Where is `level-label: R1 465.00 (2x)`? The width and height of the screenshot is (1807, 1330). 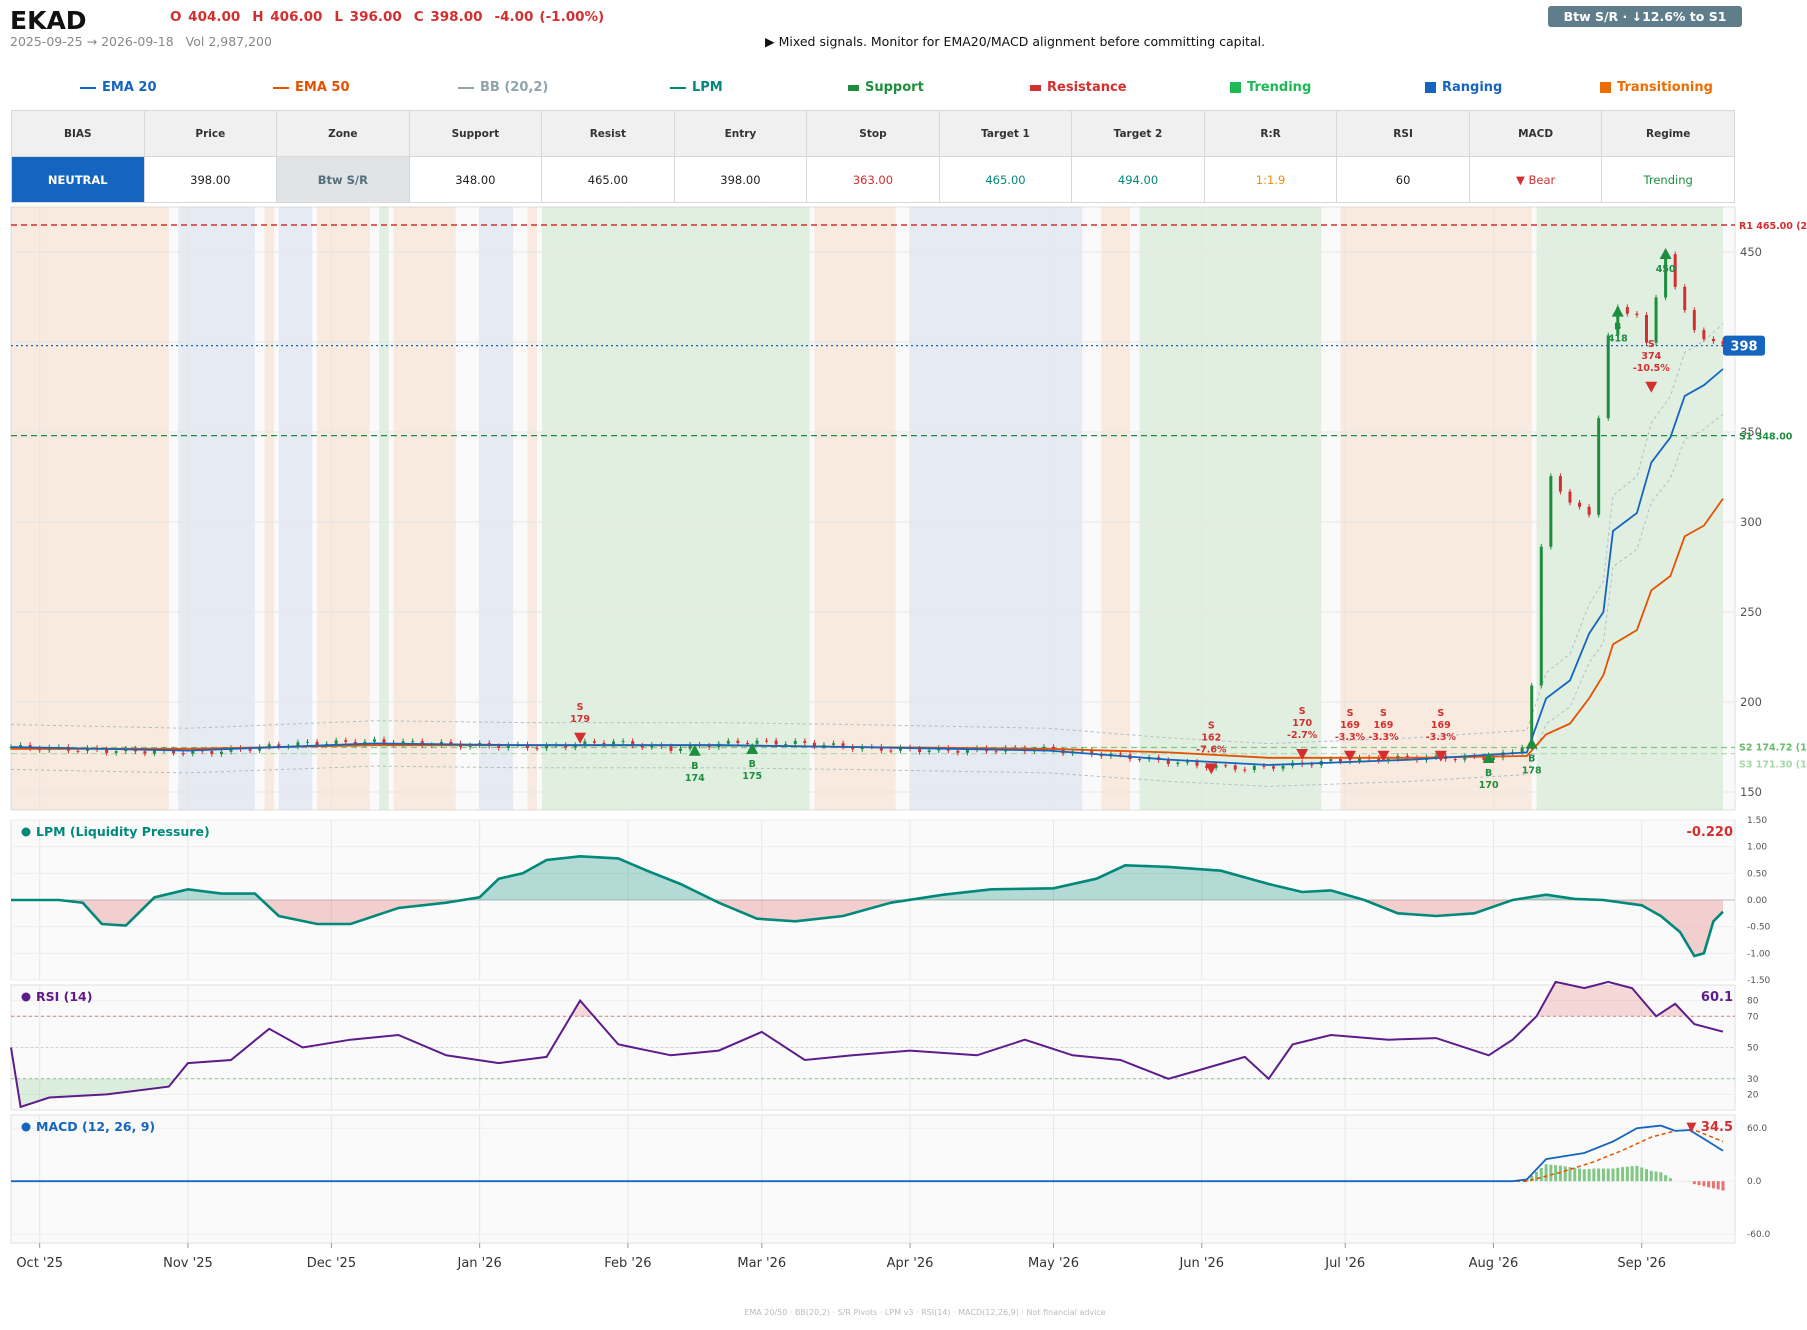
level-label: R1 465.00 (2x) is located at coordinates (1773, 226).